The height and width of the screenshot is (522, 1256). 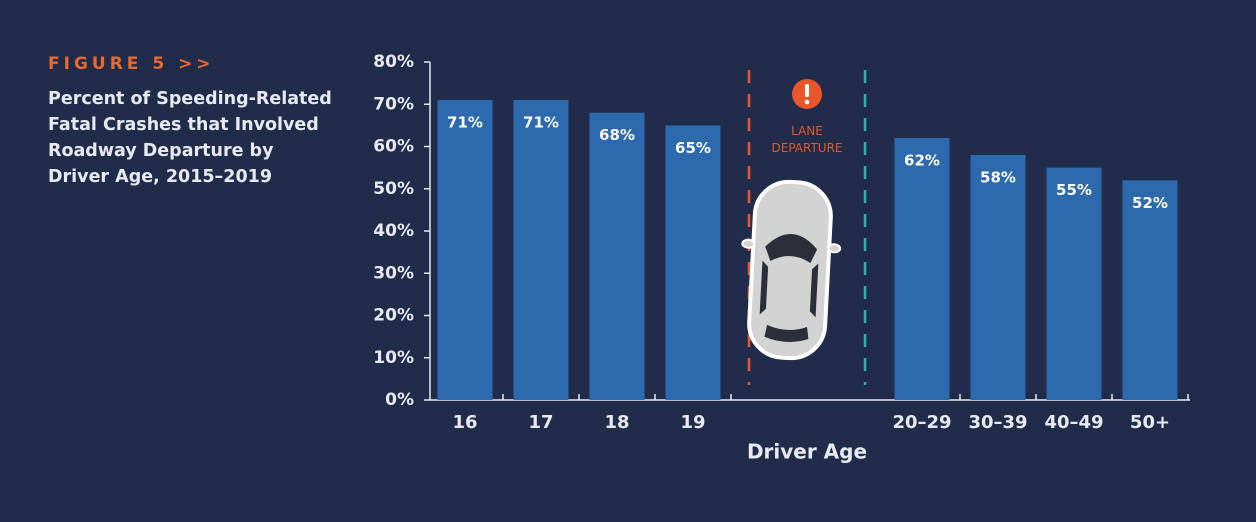 I want to click on x-tick-label: 17, so click(x=540, y=422).